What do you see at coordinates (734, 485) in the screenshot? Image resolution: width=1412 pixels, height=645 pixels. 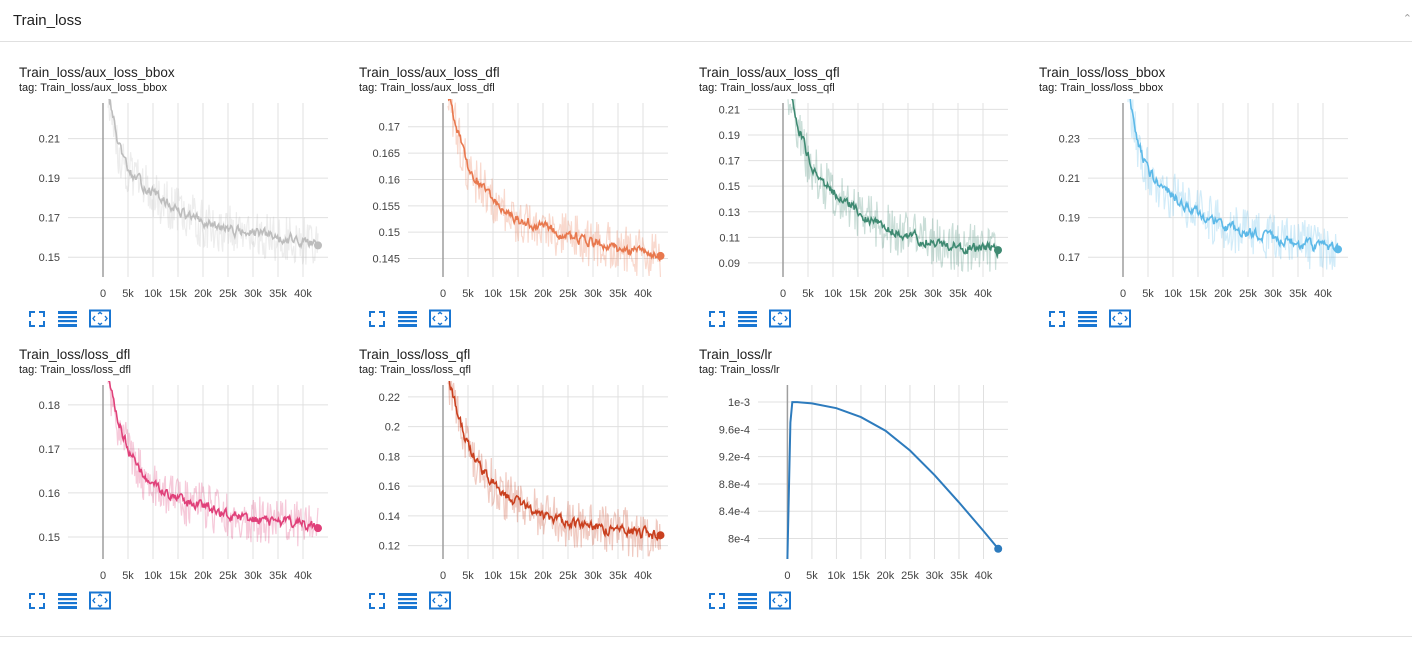 I see `y-tick-label: 8.8e-4` at bounding box center [734, 485].